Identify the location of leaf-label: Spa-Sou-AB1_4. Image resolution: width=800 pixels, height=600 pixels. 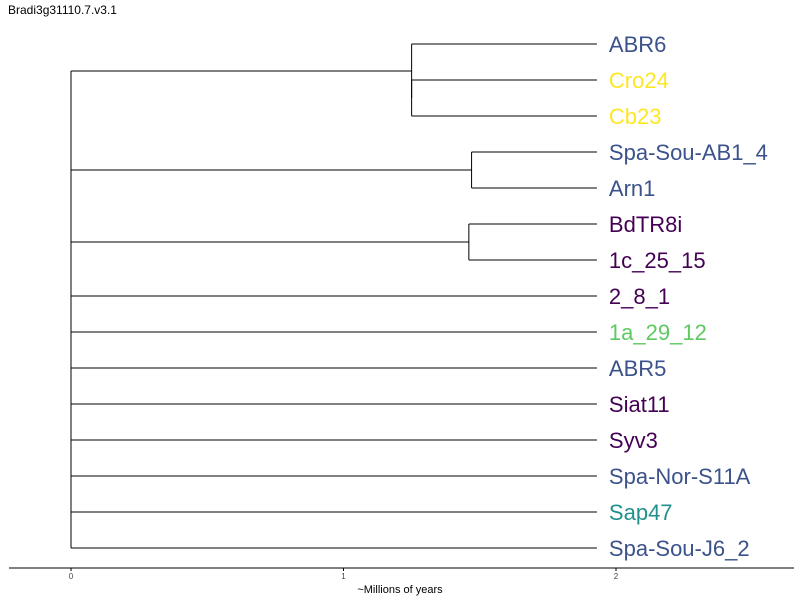
(688, 152).